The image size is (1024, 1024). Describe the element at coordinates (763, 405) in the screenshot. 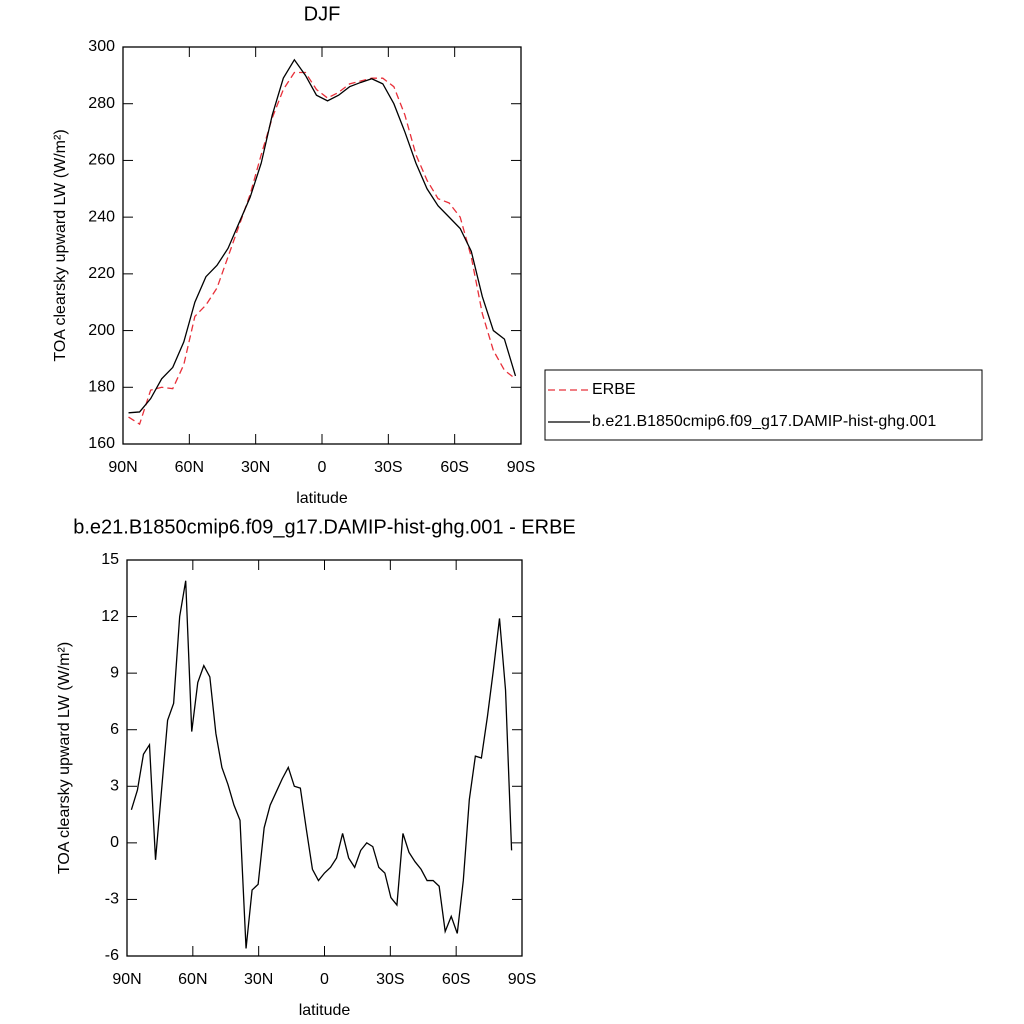

I see `legend-box` at that location.